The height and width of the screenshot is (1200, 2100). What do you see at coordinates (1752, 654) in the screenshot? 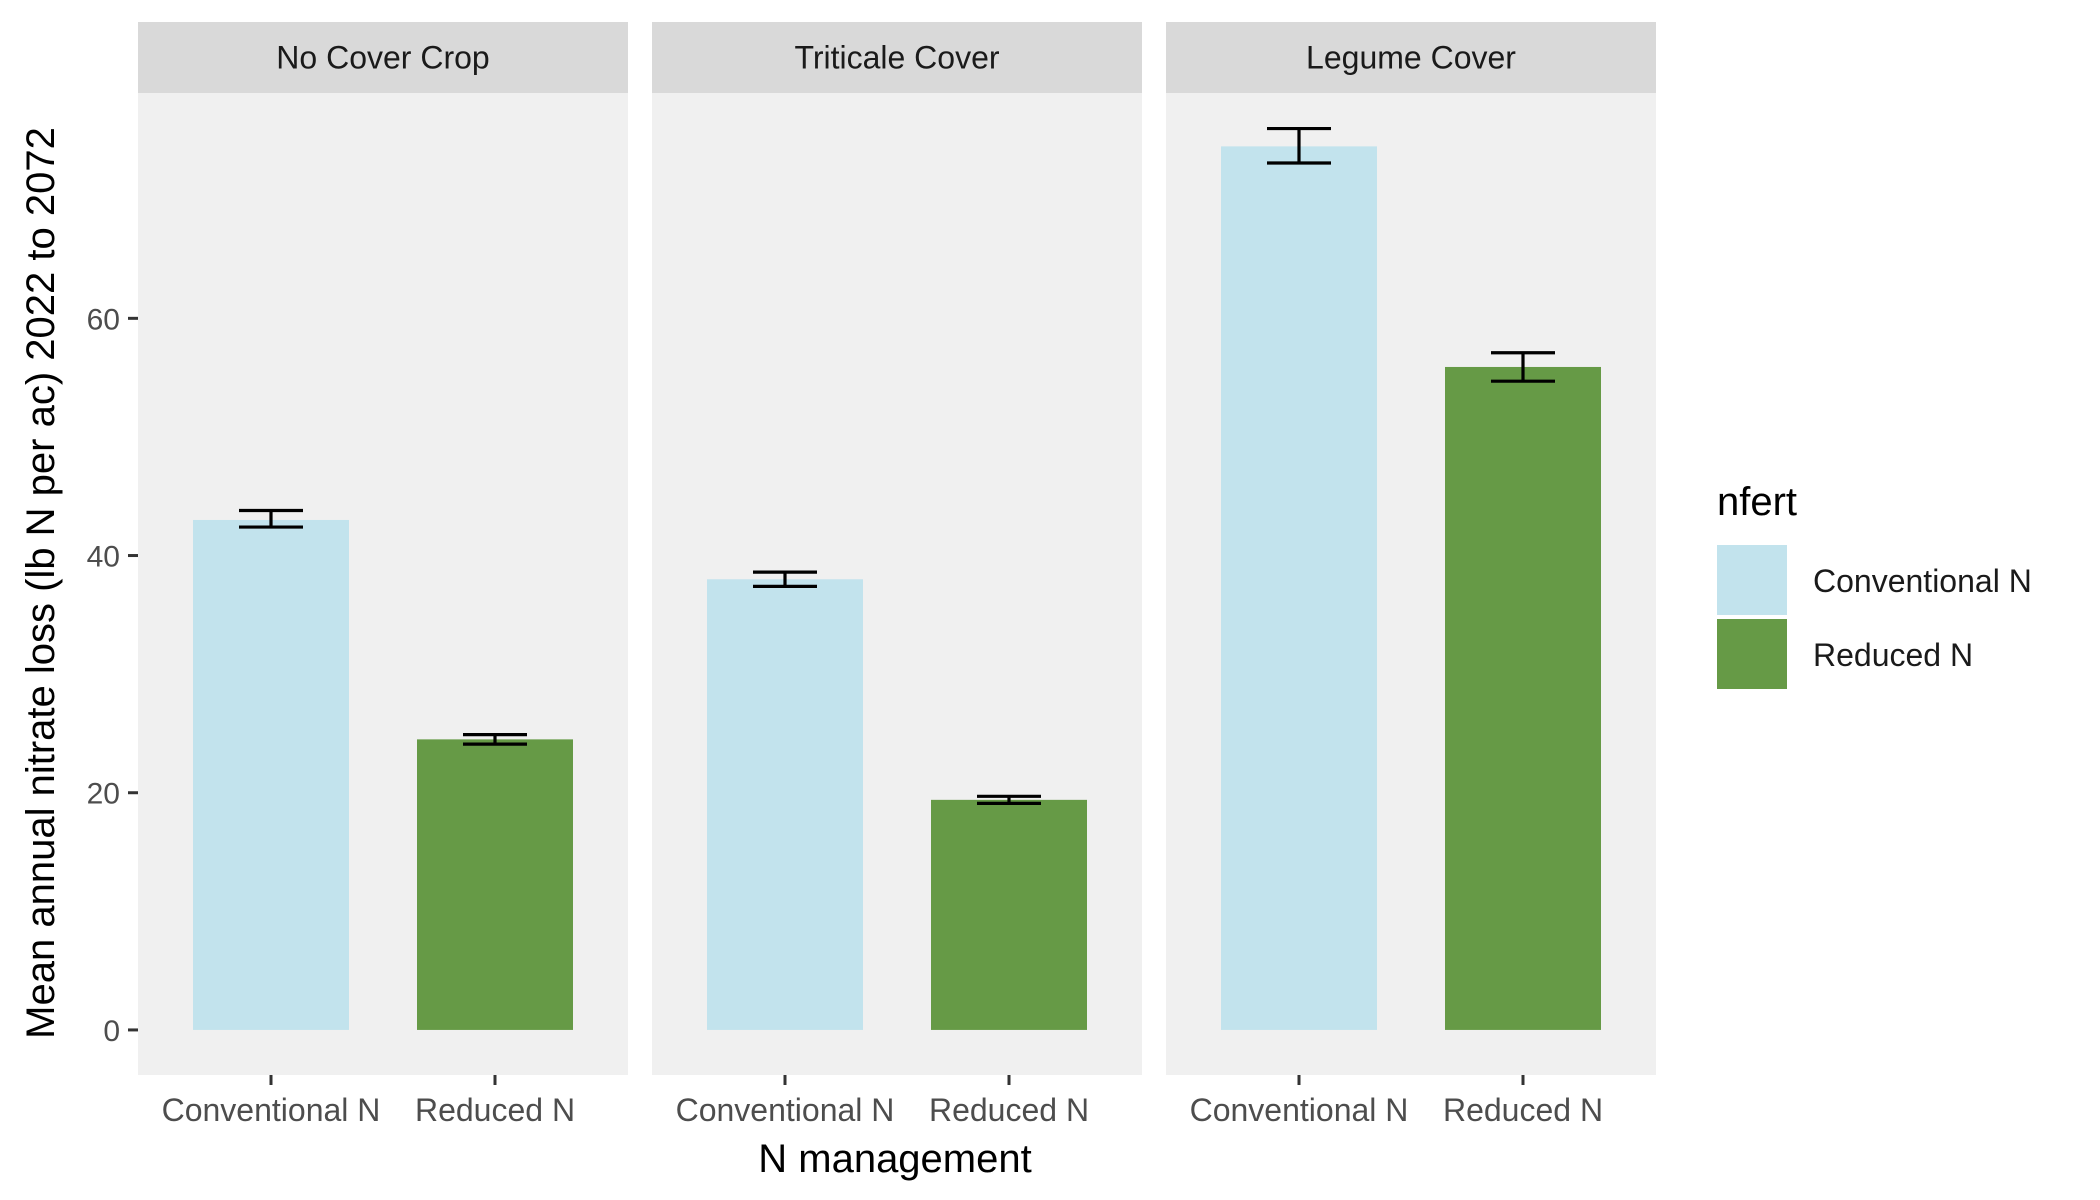
I see `legend-key-reduced-n` at bounding box center [1752, 654].